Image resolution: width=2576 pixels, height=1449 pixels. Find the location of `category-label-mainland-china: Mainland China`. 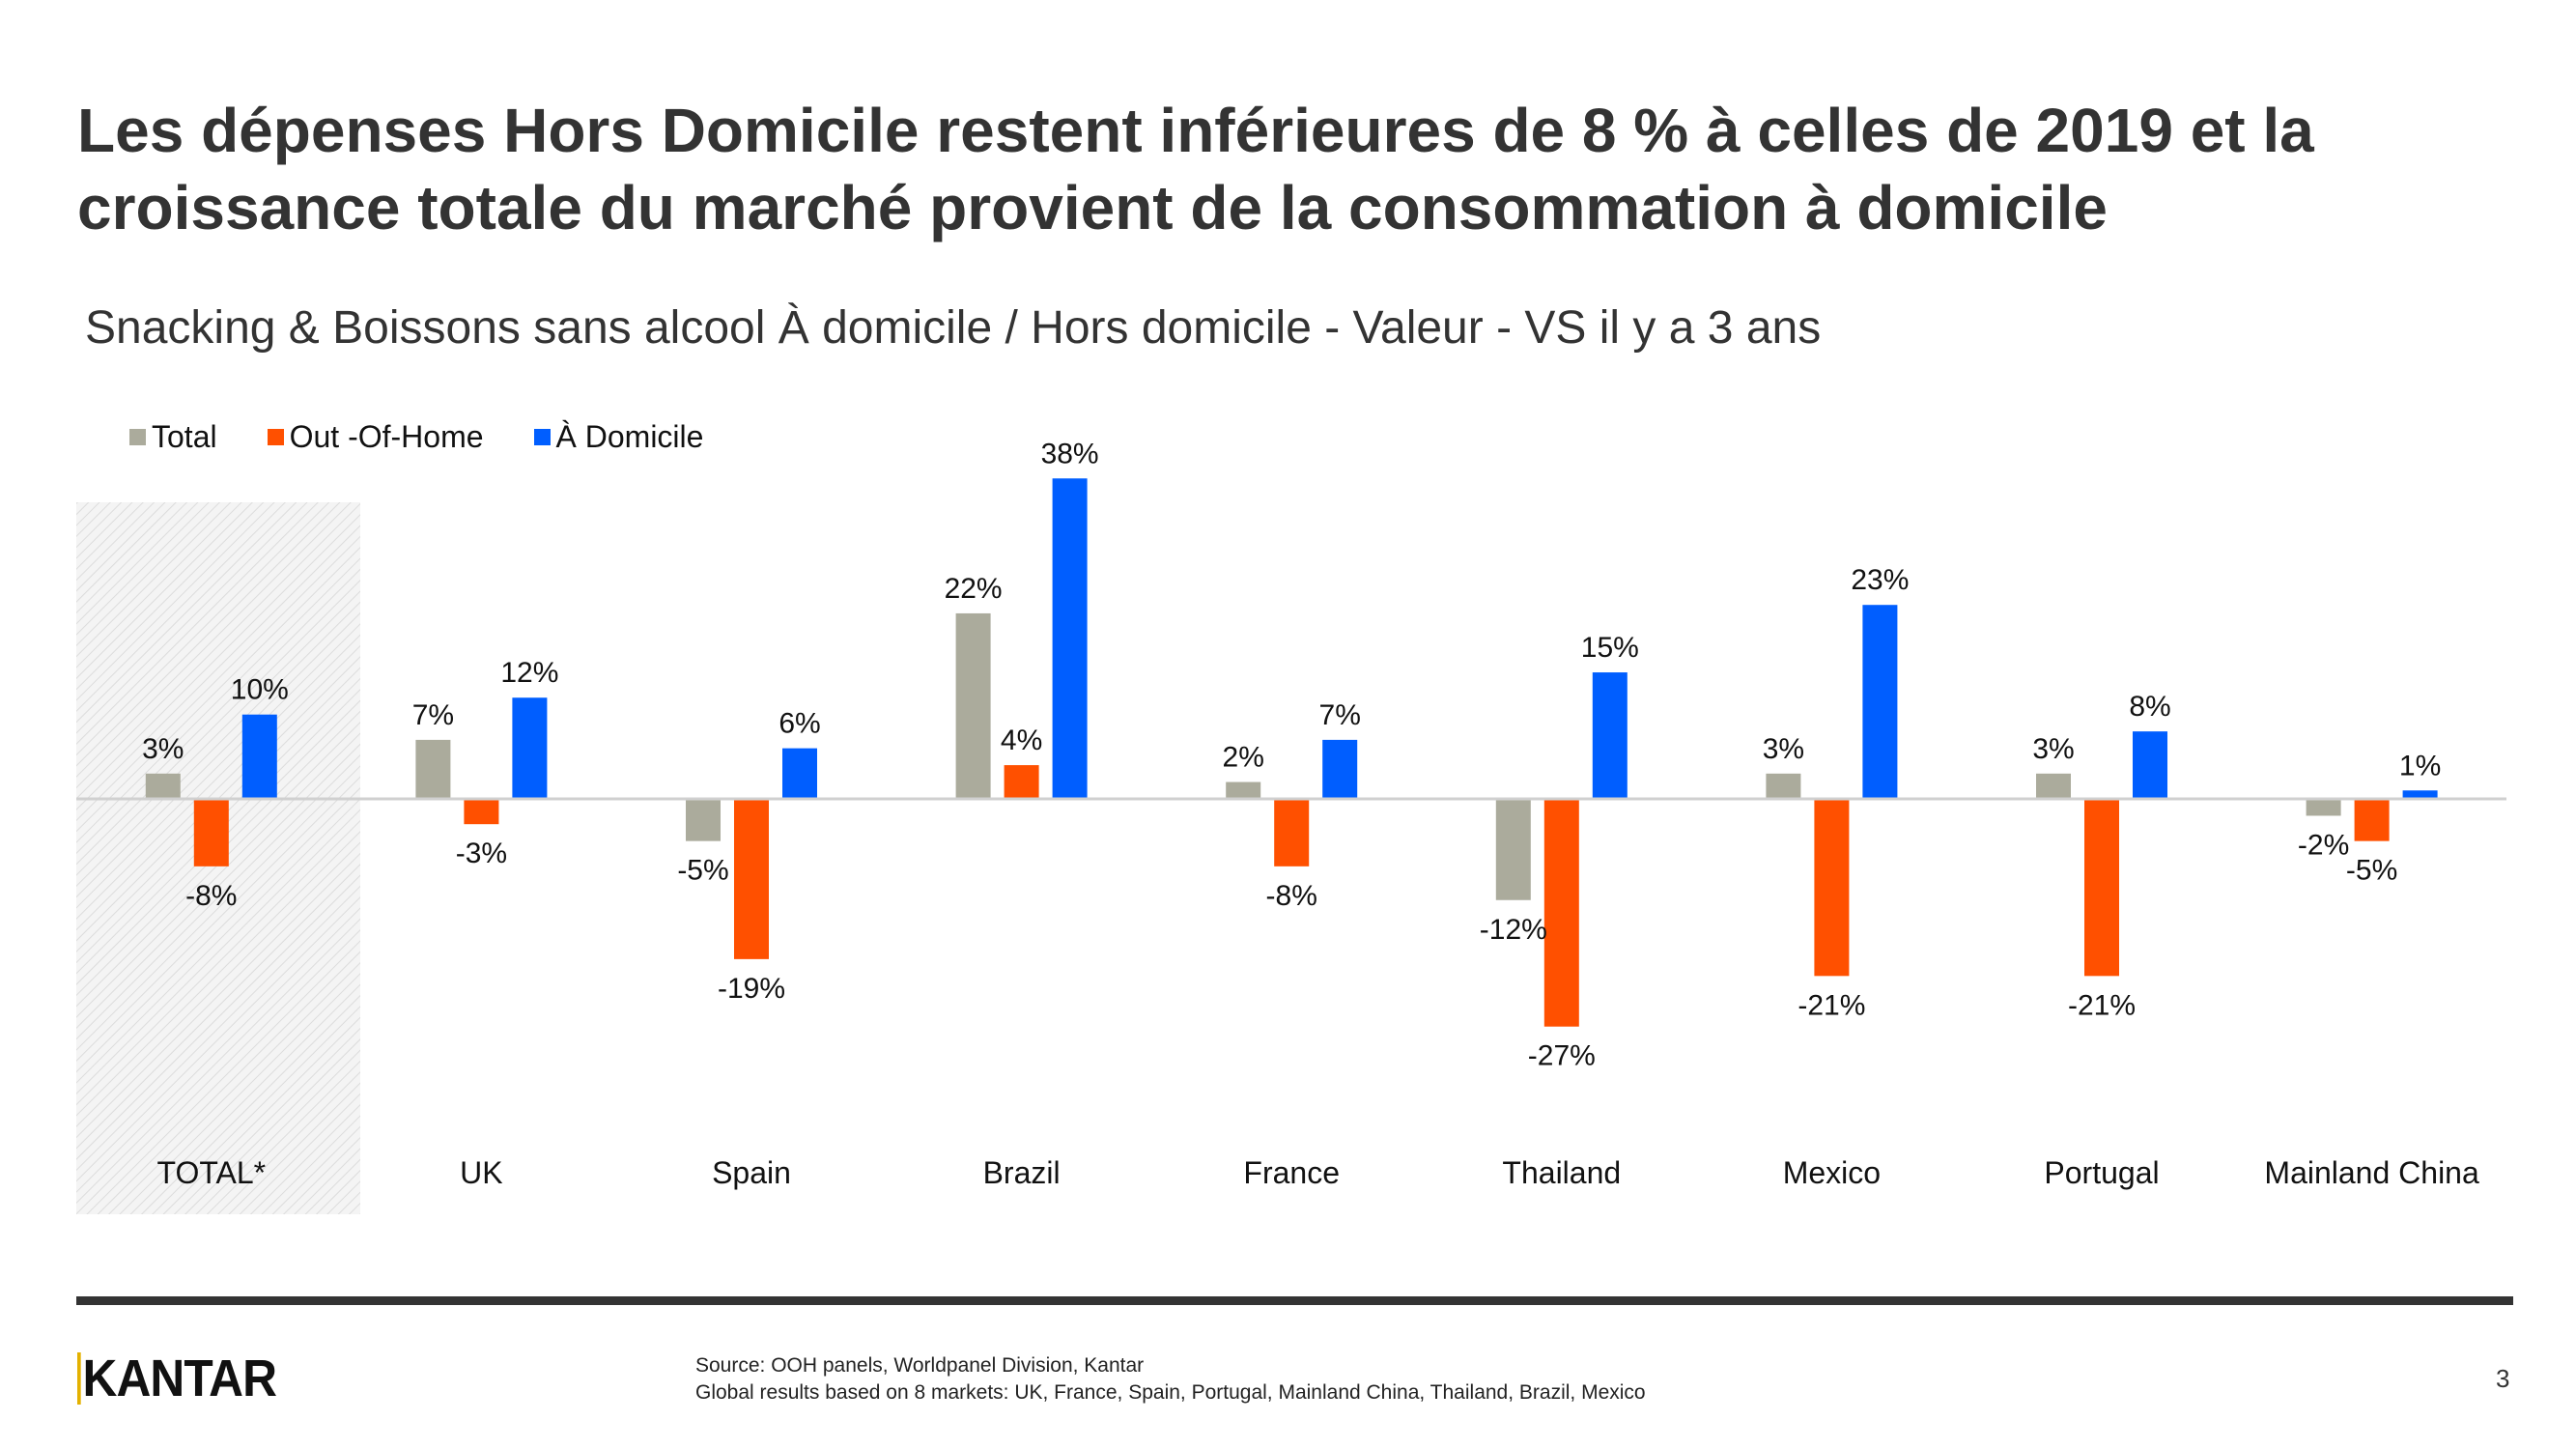

category-label-mainland-china: Mainland China is located at coordinates (2371, 1172).